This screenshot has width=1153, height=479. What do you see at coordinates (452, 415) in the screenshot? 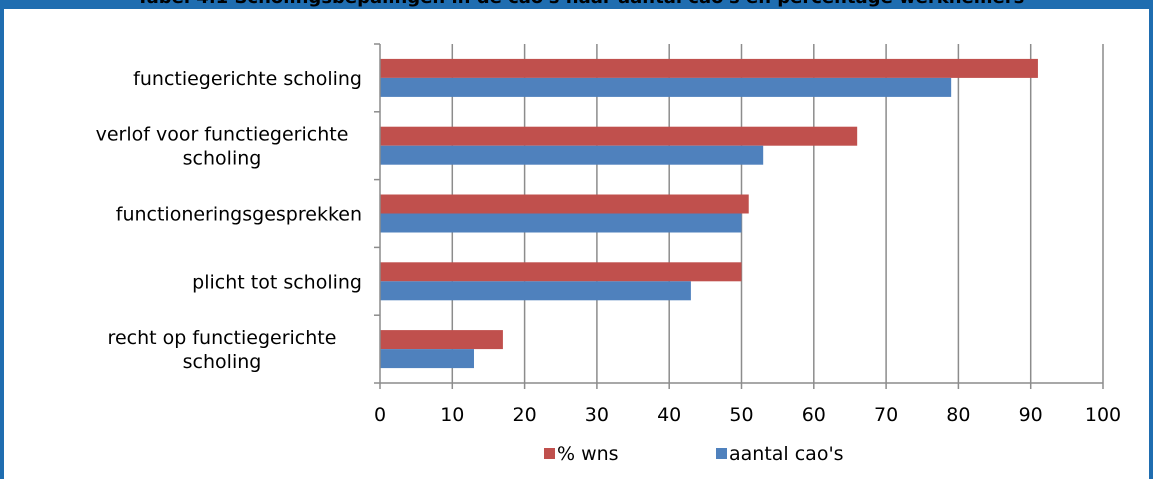
I see `x-tick-label: 10` at bounding box center [452, 415].